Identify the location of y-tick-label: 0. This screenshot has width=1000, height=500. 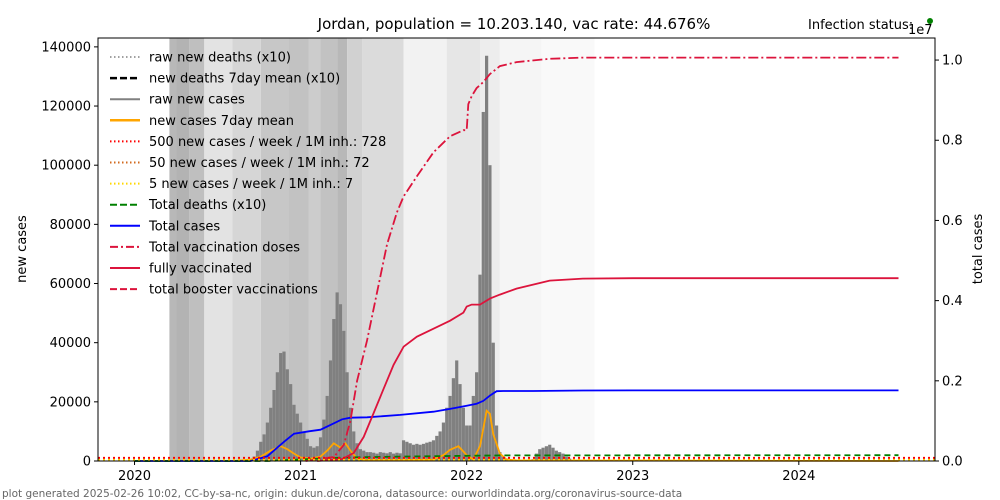
(87, 462).